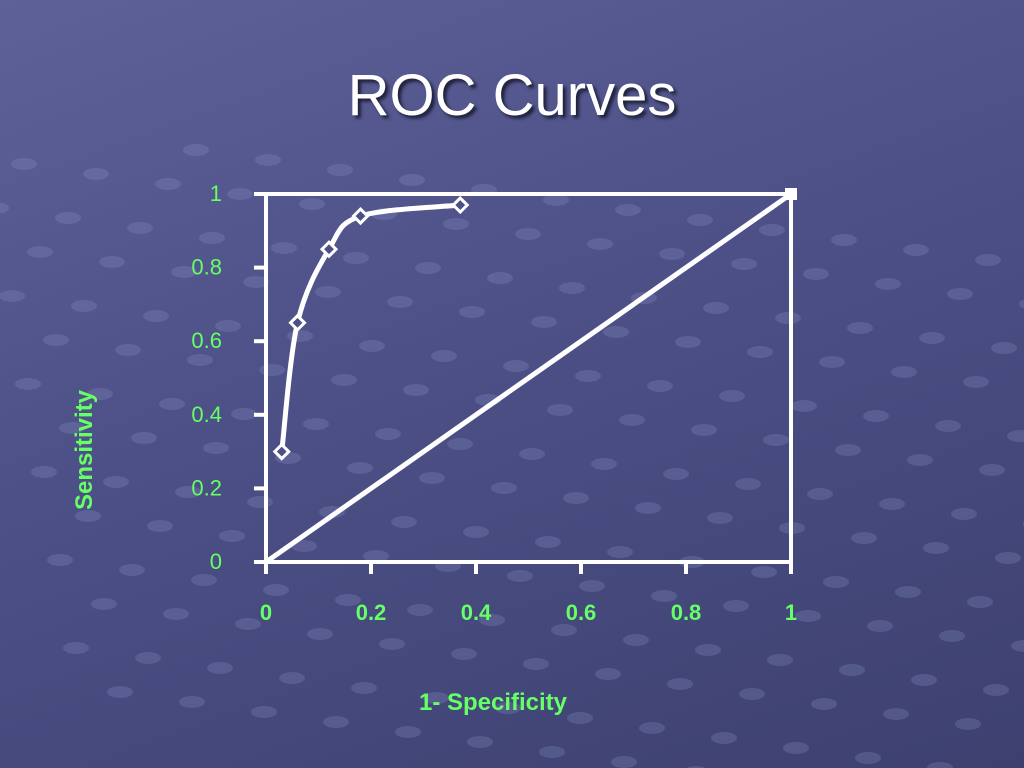  Describe the element at coordinates (371, 612) in the screenshot. I see `x-tick-label: 0.2` at that location.